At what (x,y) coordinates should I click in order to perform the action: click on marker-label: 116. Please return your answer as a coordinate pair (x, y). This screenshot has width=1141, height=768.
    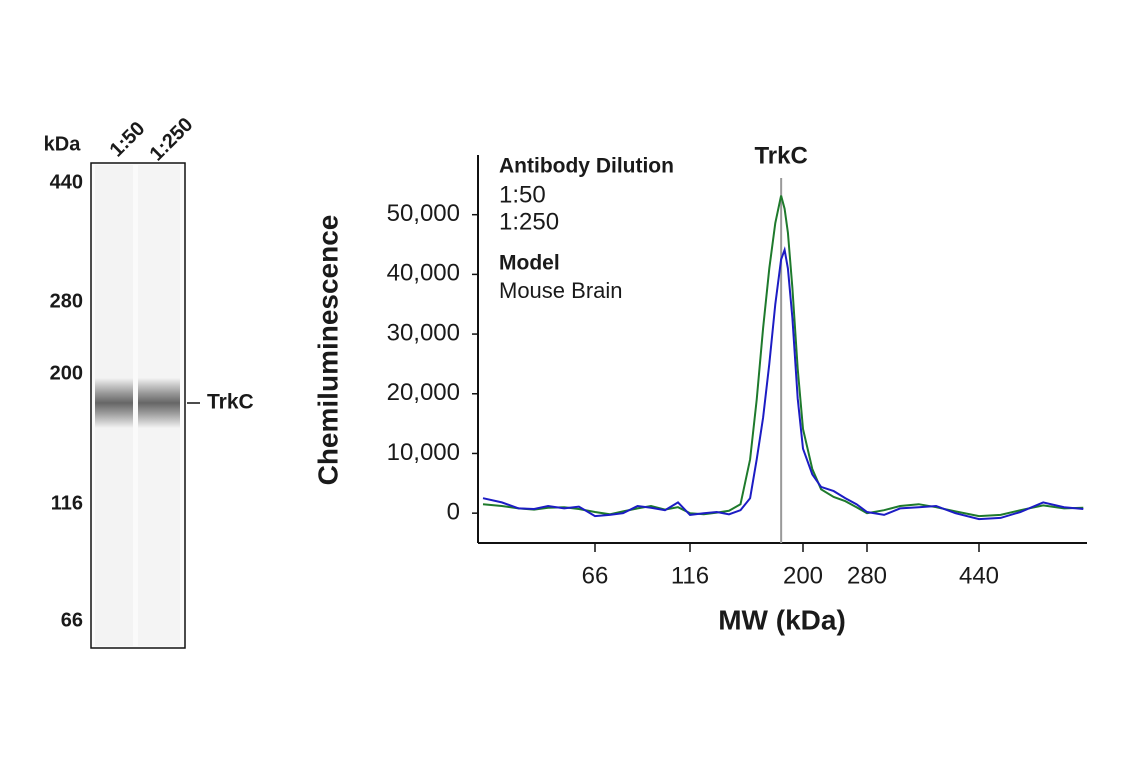
    Looking at the image, I should click on (67, 503).